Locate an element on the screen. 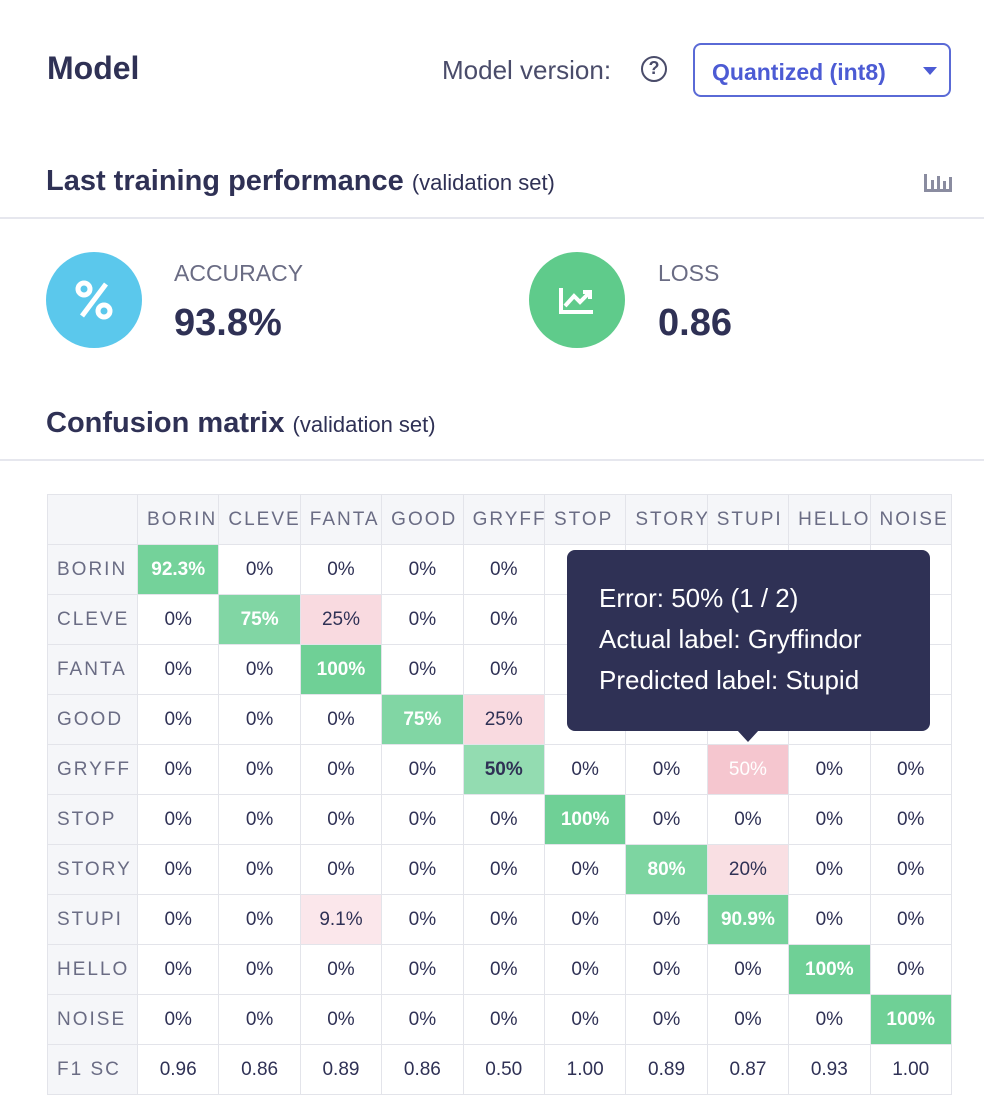  section-title: Confusion matrix (validation set) is located at coordinates (241, 423).